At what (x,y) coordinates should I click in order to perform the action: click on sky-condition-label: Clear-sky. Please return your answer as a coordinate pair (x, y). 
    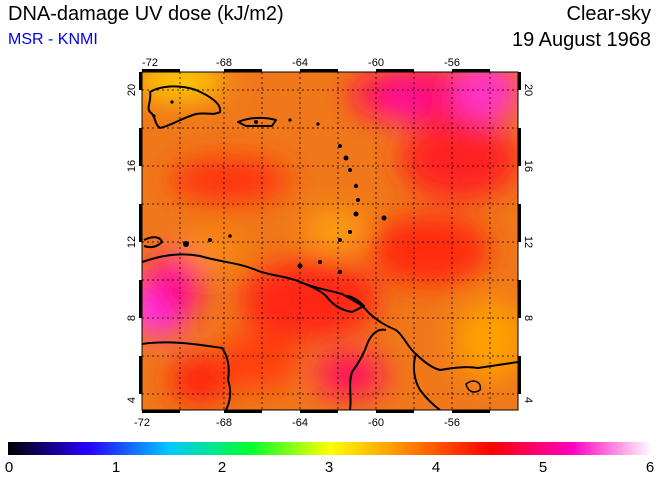
    Looking at the image, I should click on (608, 14).